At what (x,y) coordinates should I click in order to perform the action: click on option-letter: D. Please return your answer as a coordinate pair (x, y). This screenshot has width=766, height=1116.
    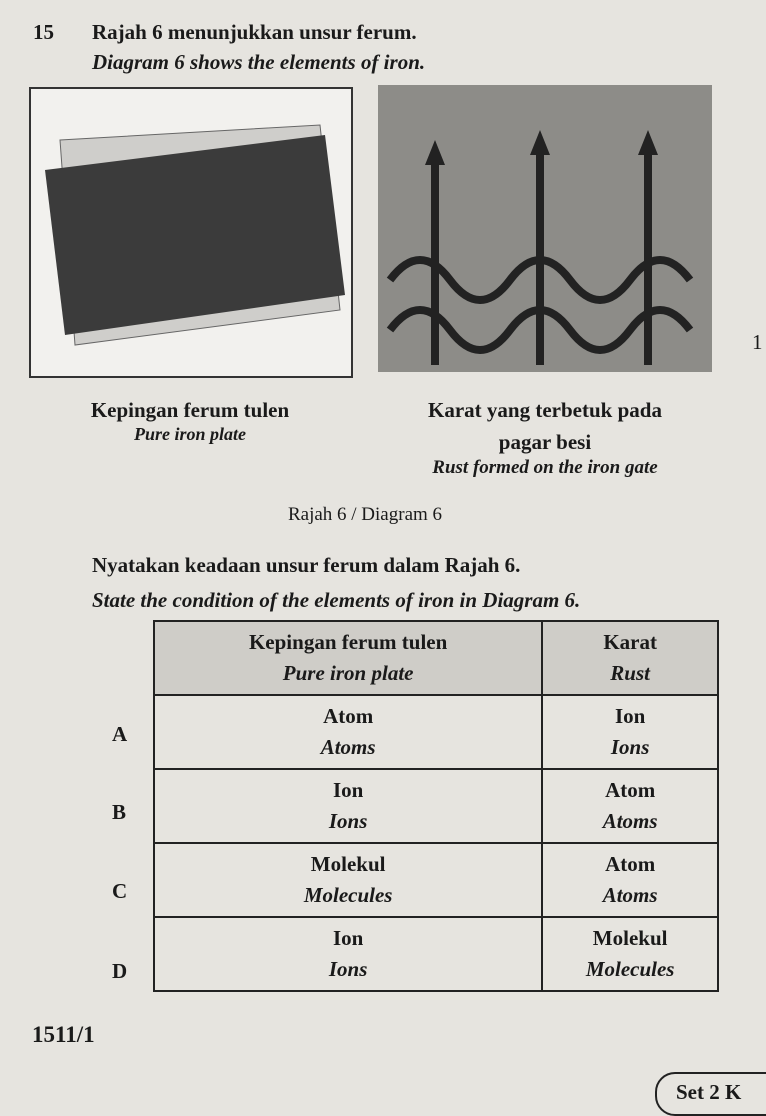
    Looking at the image, I should click on (120, 971).